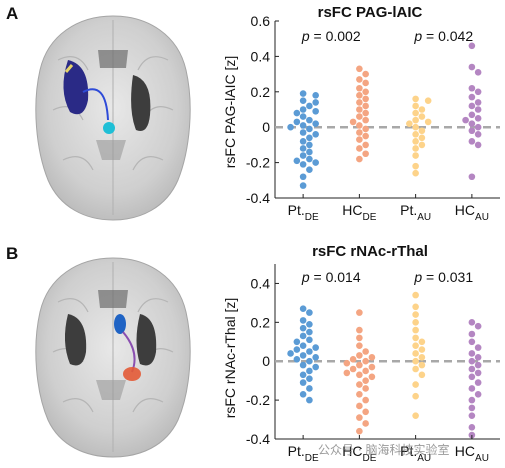 The image size is (505, 468). I want to click on chart-title: rsFC PAG-lAIC, so click(370, 12).